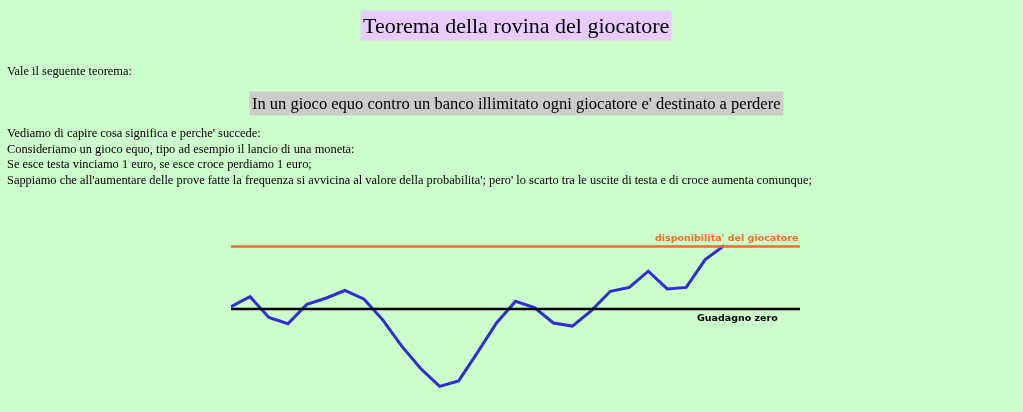 Image resolution: width=1023 pixels, height=412 pixels. Describe the element at coordinates (69, 71) in the screenshot. I see `text: Vale il seguente teorema:` at that location.